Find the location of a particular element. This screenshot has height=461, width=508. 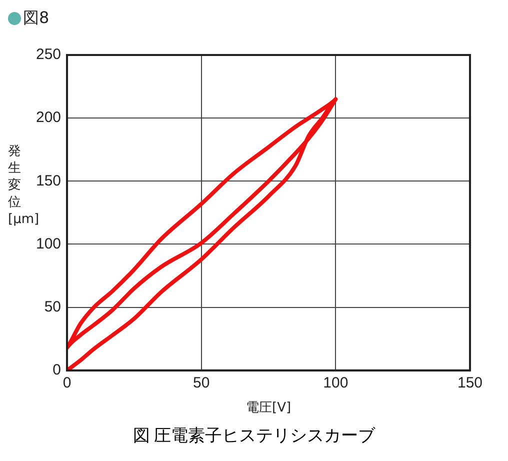

y-tick-label: 0 is located at coordinates (57, 370).